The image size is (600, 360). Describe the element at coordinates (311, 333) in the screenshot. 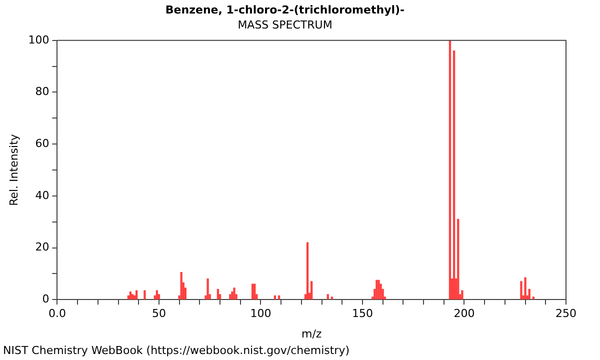

I see `x-axis-title: m/z` at that location.